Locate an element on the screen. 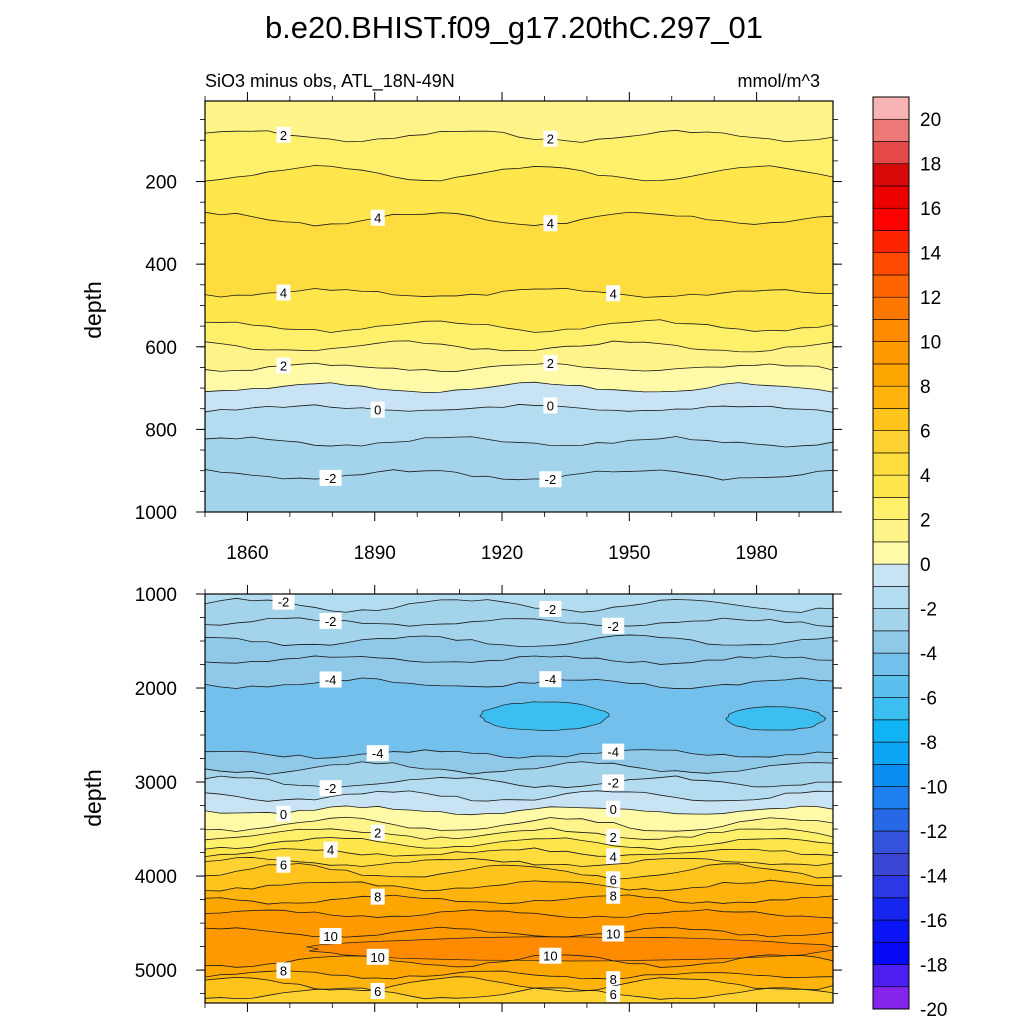 The image size is (1024, 1024). top-contour-label: 0 is located at coordinates (377, 410).